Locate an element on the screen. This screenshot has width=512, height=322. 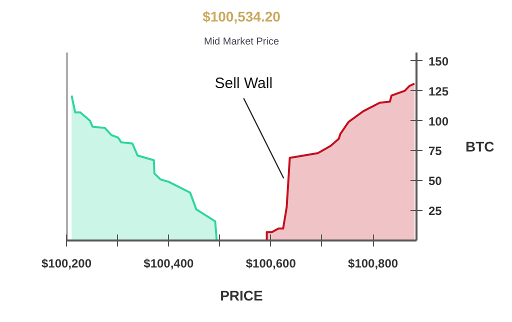
y-tick-label: 100 is located at coordinates (438, 121).